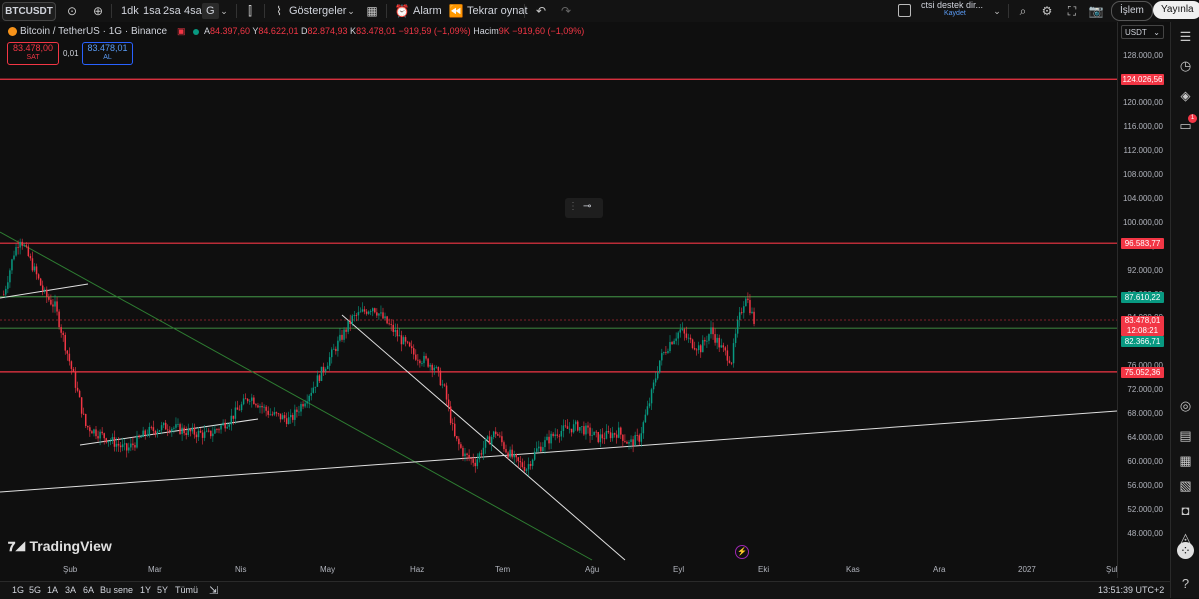  What do you see at coordinates (1185, 510) in the screenshot?
I see `notifications-icon: ◘` at bounding box center [1185, 510].